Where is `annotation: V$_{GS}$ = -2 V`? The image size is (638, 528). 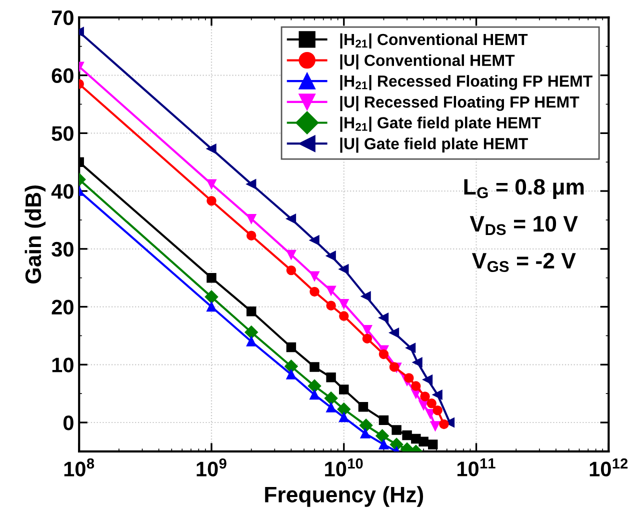 annotation: V$_{GS}$ = -2 V is located at coordinates (524, 262).